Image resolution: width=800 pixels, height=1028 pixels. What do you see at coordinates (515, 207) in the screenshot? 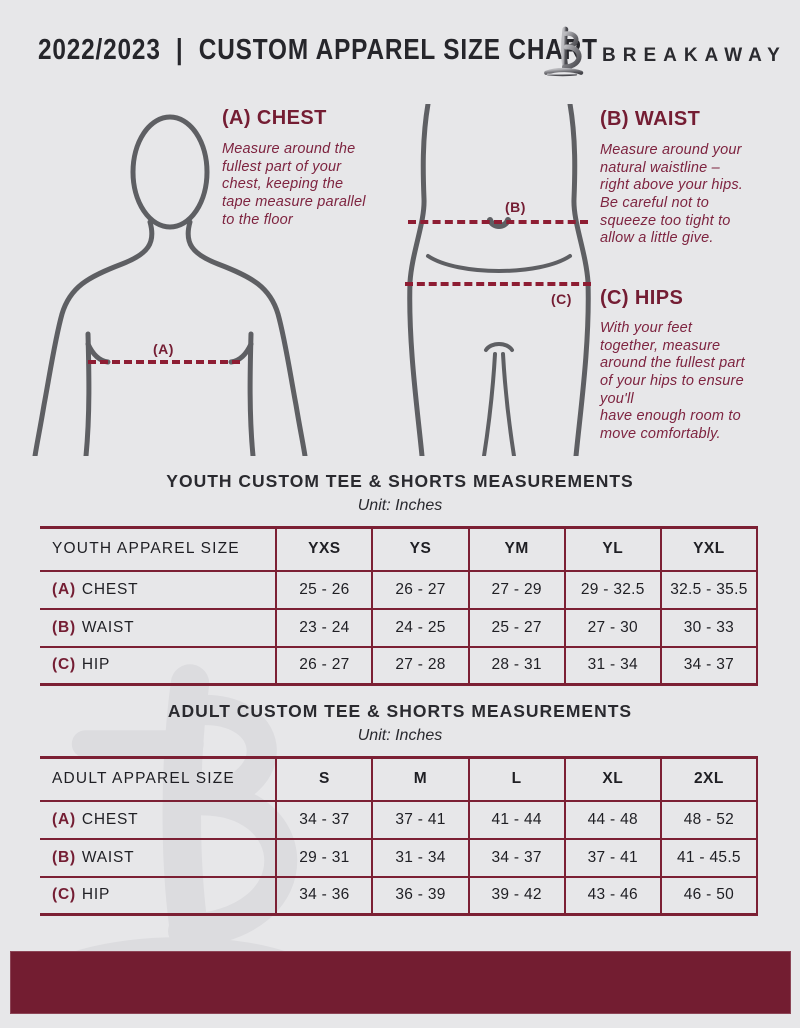
I see `waist-marker-label: (B)` at bounding box center [515, 207].